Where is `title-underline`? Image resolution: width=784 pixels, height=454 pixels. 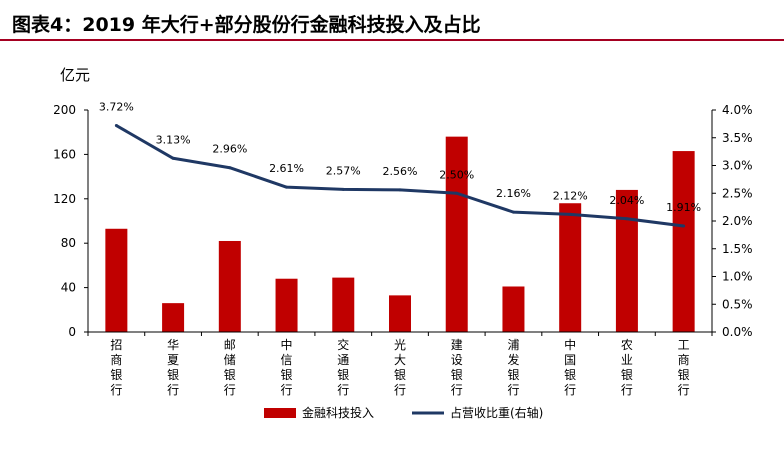 title-underline is located at coordinates (392, 40).